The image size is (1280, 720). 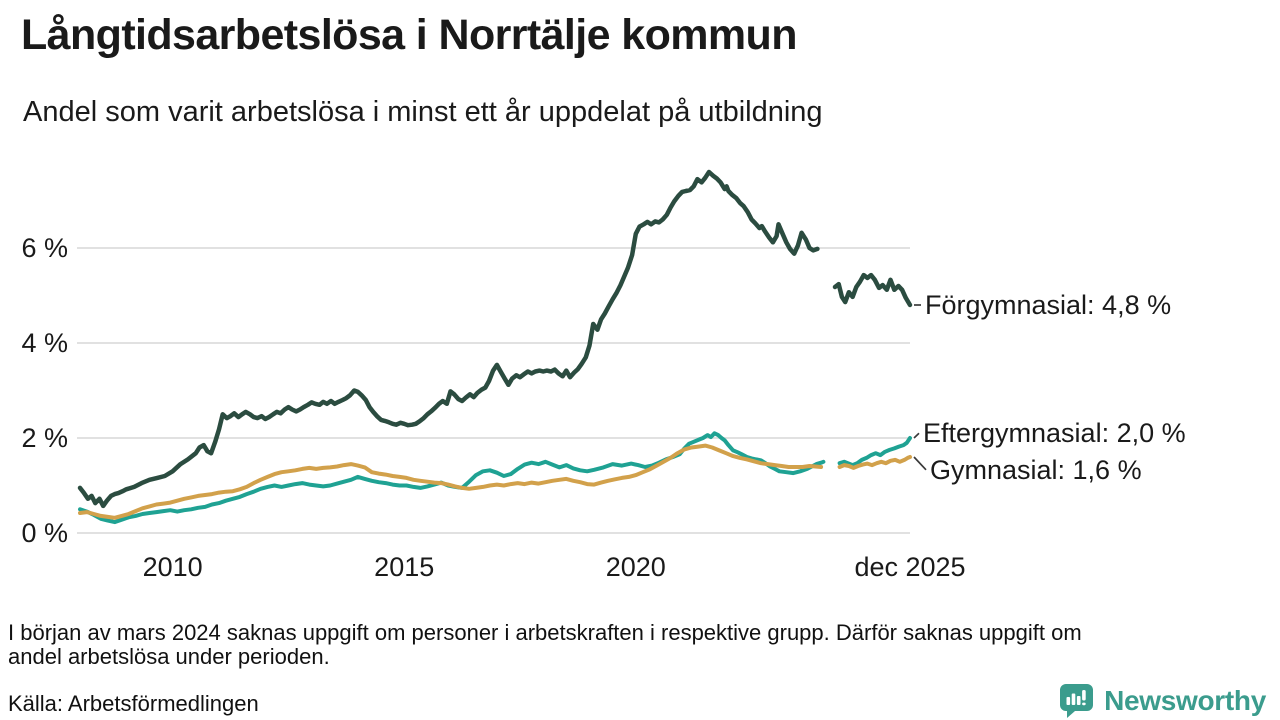 I want to click on page-title: Långtidsarbetslösa i Norrtälje kommun, so click(x=409, y=35).